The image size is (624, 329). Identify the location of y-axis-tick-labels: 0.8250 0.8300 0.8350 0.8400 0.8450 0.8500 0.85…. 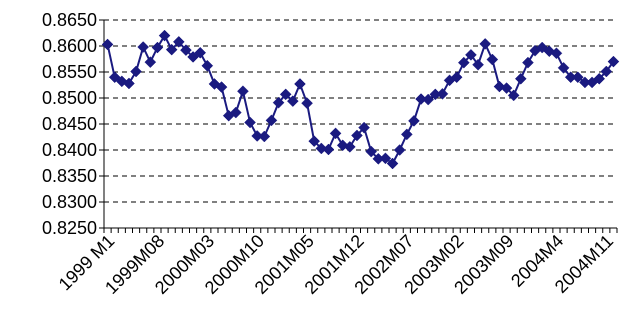
(73, 124).